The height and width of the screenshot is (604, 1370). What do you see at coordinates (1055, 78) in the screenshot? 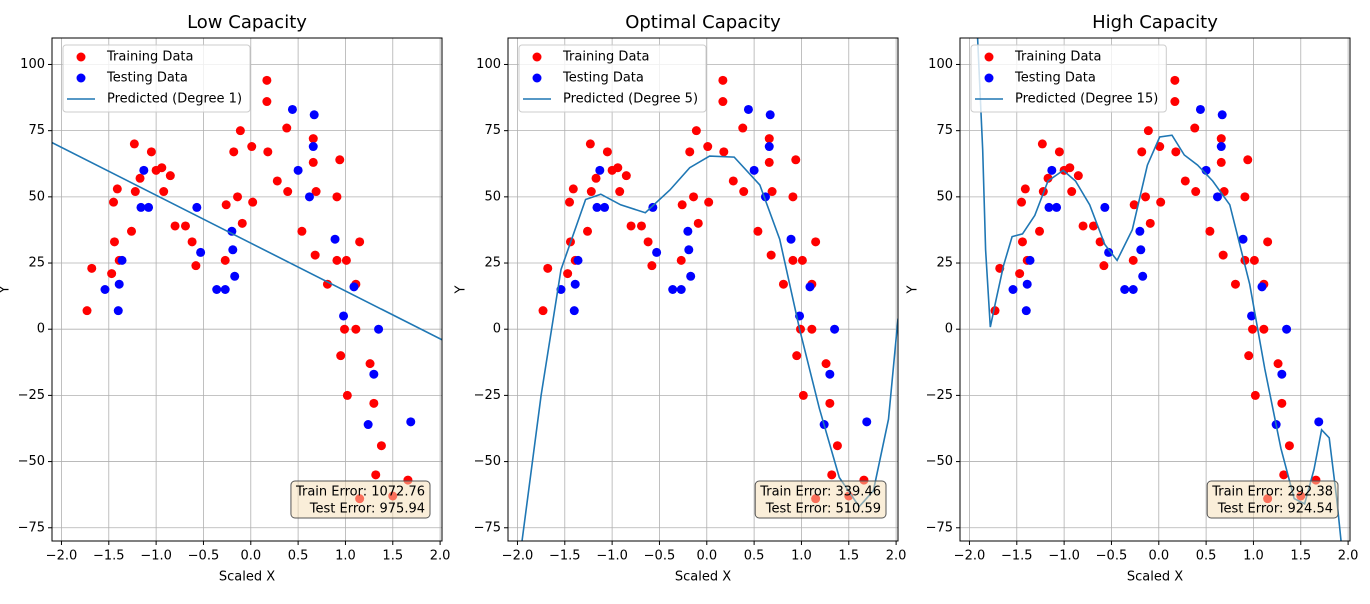
I see `legend-label: Testing Data` at bounding box center [1055, 78].